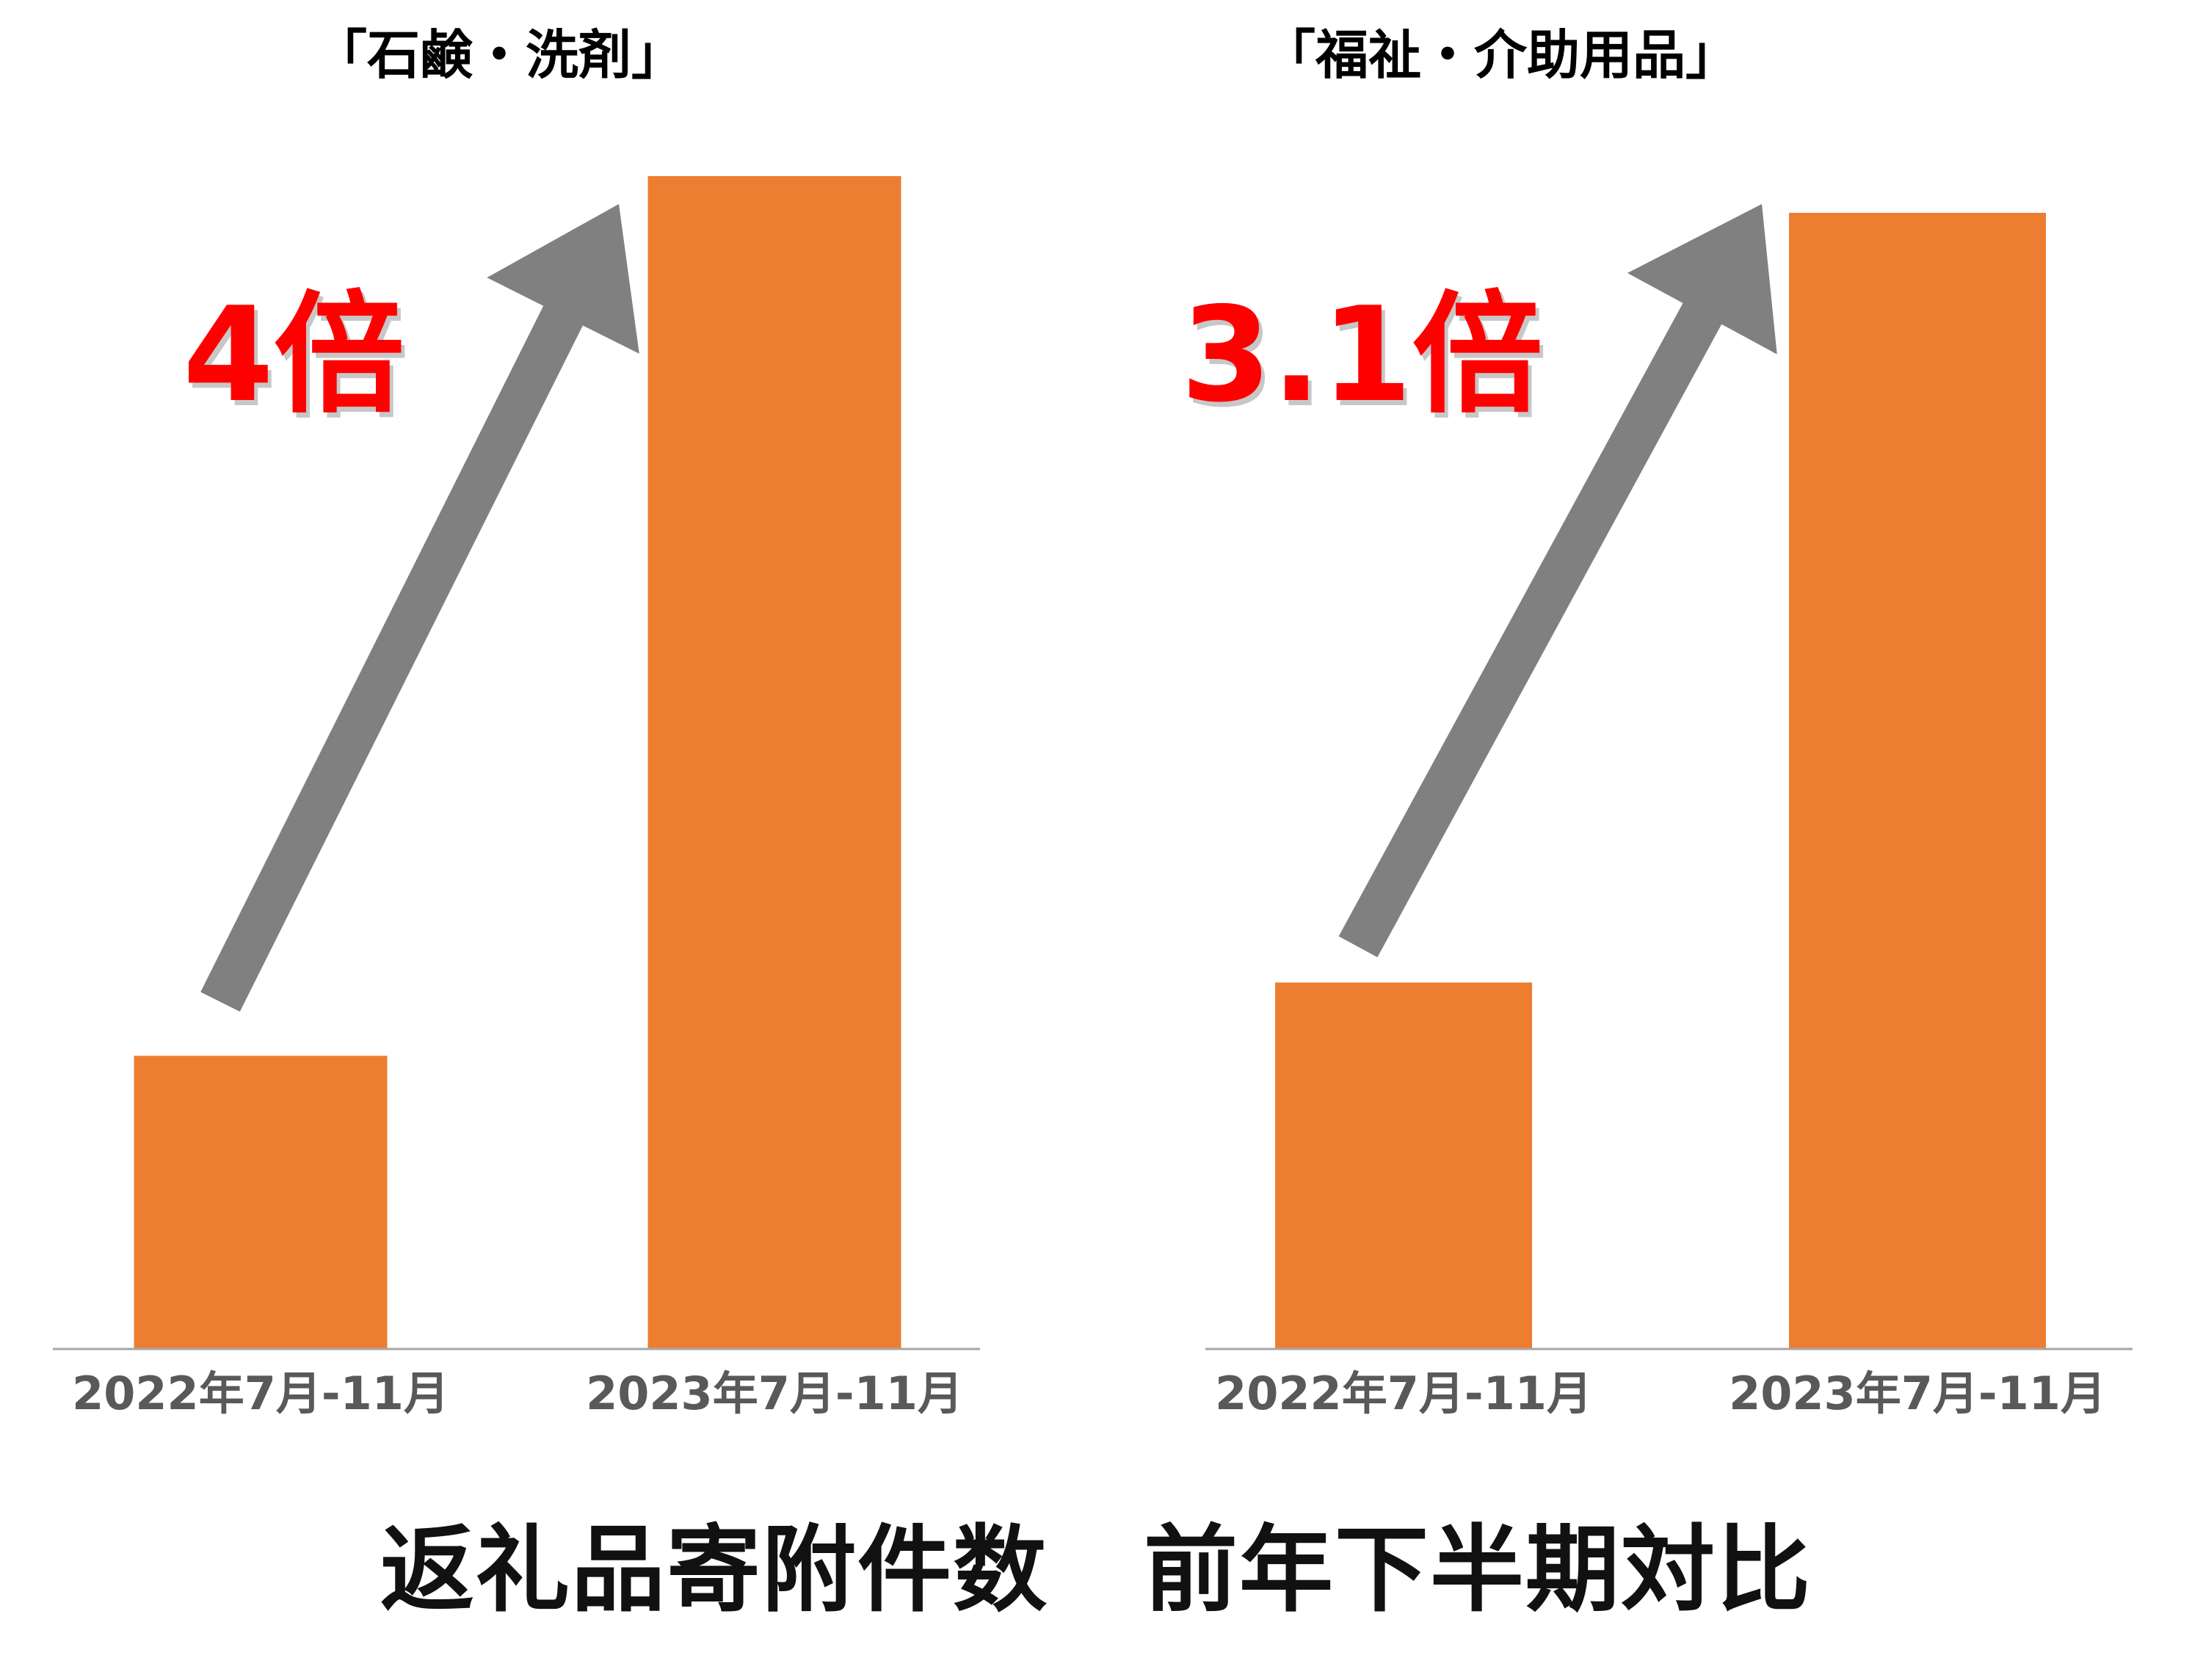 This screenshot has height=1680, width=2192. I want to click on chart-2-growth-arrow, so click(1558, 581).